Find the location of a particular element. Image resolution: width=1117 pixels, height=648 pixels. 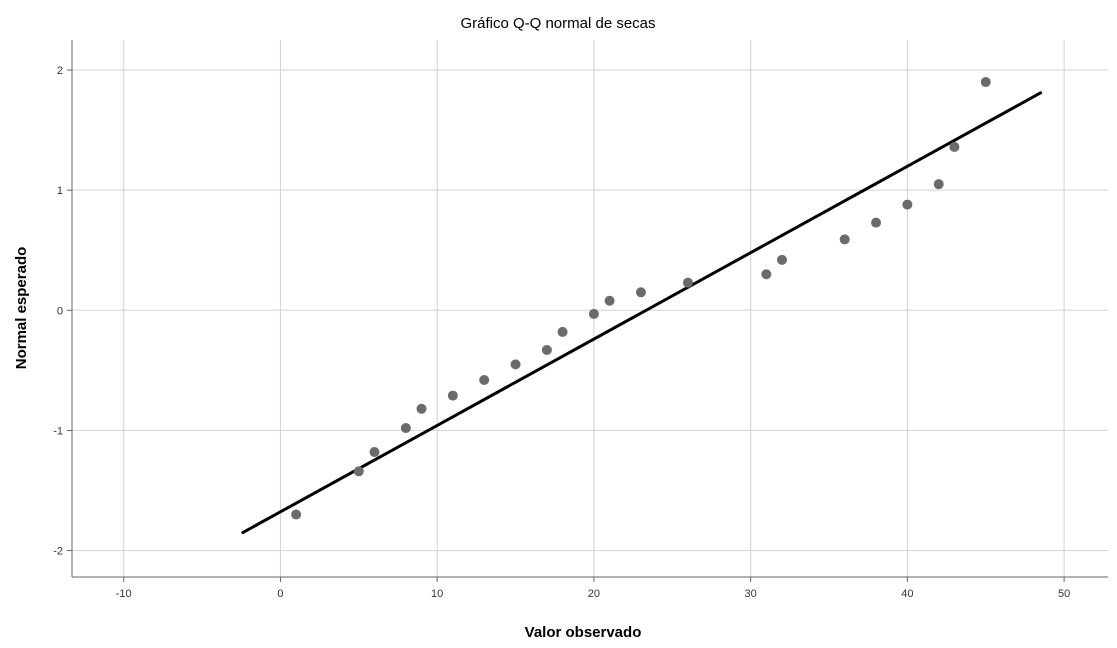

y-tick-label: 1 is located at coordinates (60, 191).